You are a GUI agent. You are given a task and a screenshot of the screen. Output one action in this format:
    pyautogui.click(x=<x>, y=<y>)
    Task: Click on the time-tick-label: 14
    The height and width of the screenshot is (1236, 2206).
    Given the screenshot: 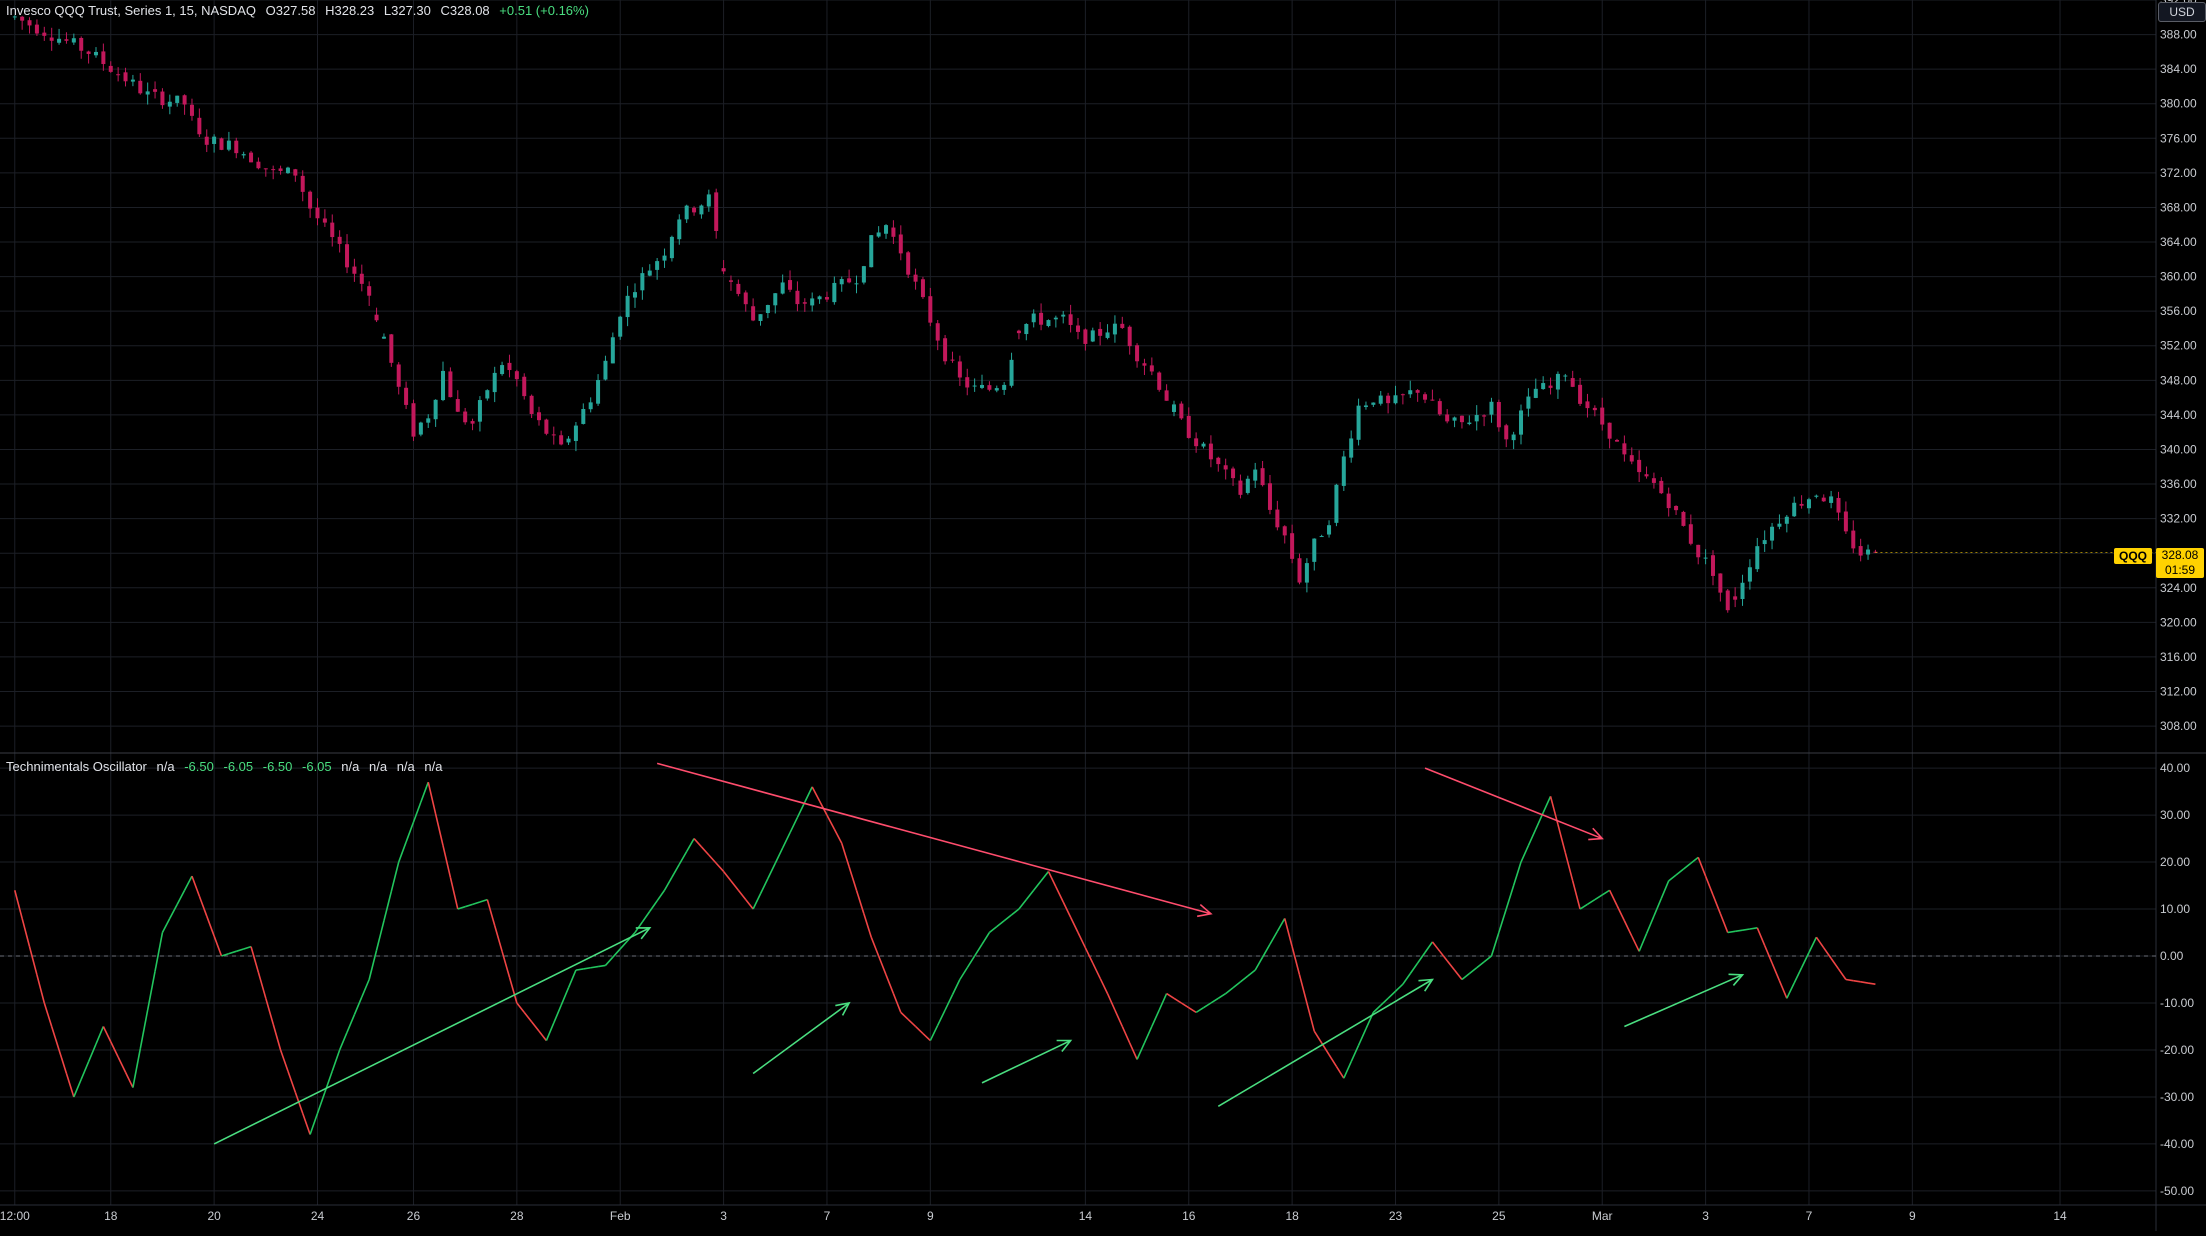 What is the action you would take?
    pyautogui.click(x=2060, y=1216)
    